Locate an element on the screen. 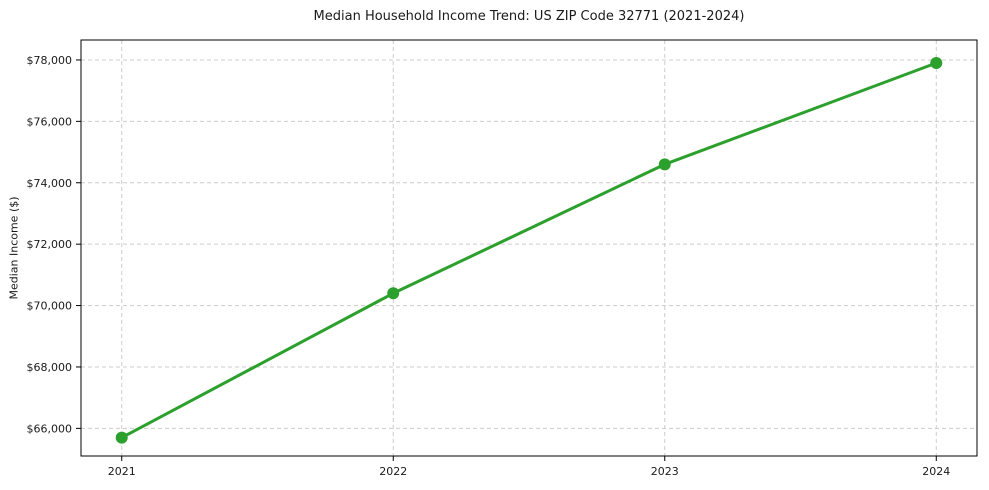 This screenshot has width=989, height=490. y-tick-label: $70,000 is located at coordinates (50, 306).